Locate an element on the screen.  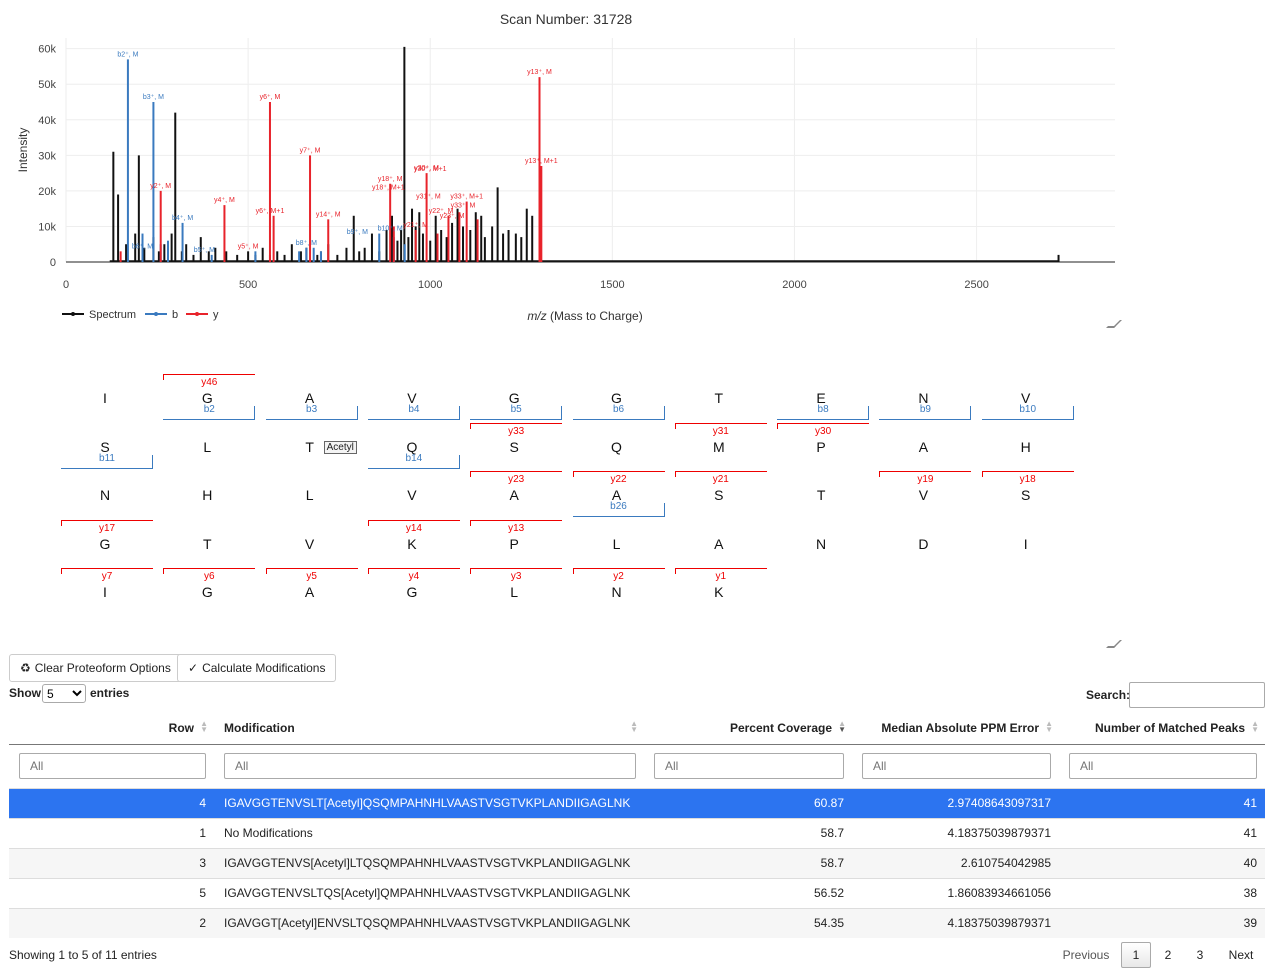
column-header-row: Row ▲ ▼ is located at coordinates (111, 728).